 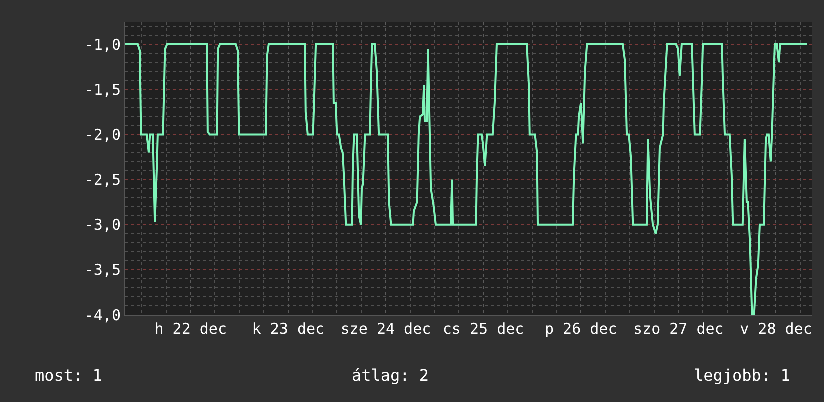 What do you see at coordinates (102, 89) in the screenshot?
I see `y-tick-label: -1,5` at bounding box center [102, 89].